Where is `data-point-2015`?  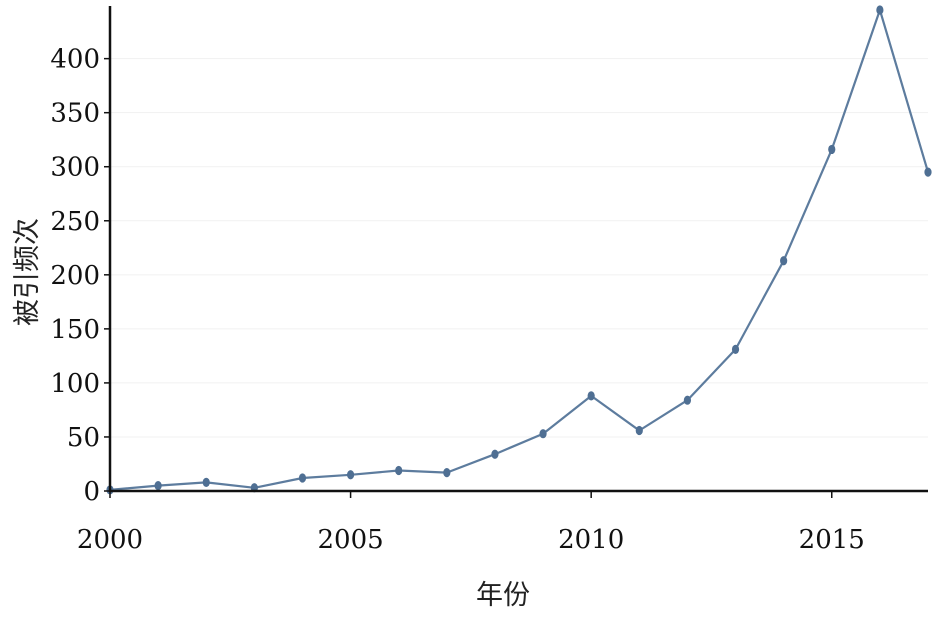
data-point-2015 is located at coordinates (832, 149).